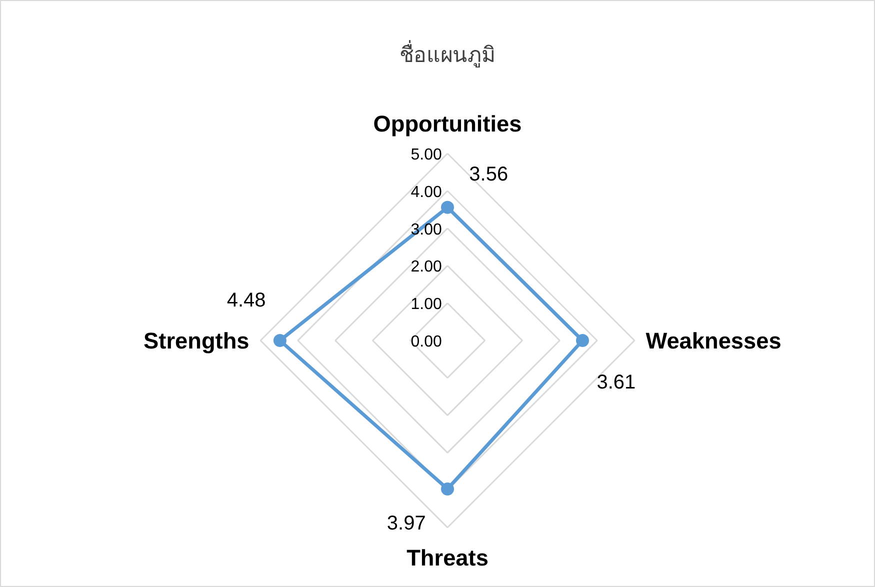 Image resolution: width=875 pixels, height=587 pixels. I want to click on data-label: 3.61, so click(616, 383).